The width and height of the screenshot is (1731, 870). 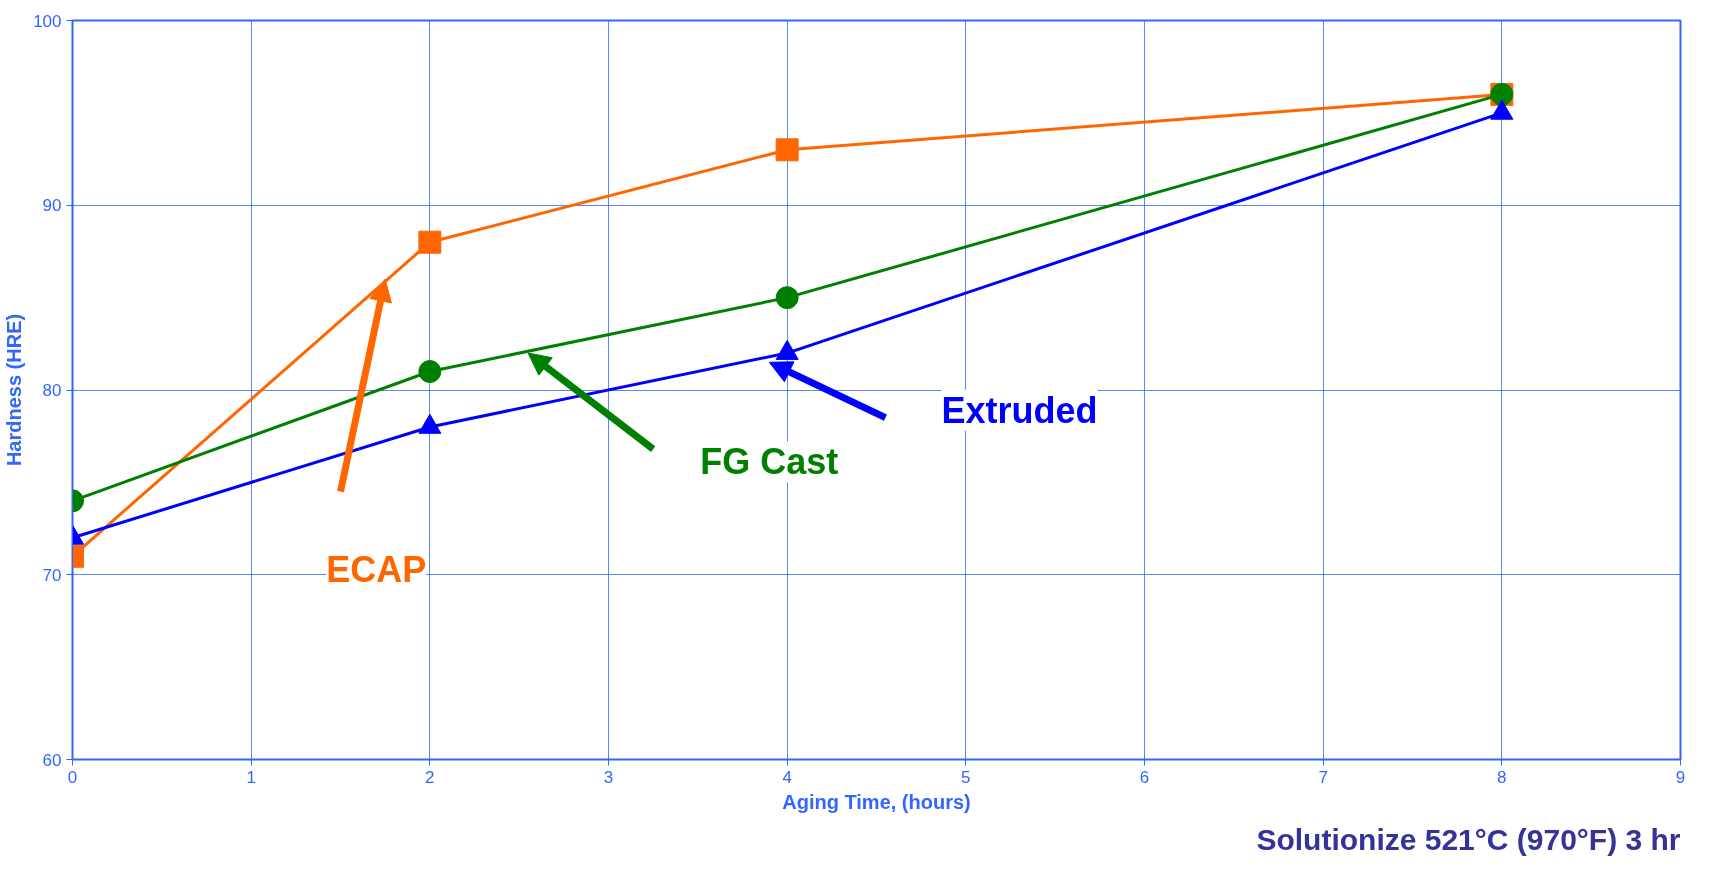 I want to click on x-tick-label: 9, so click(x=1680, y=777).